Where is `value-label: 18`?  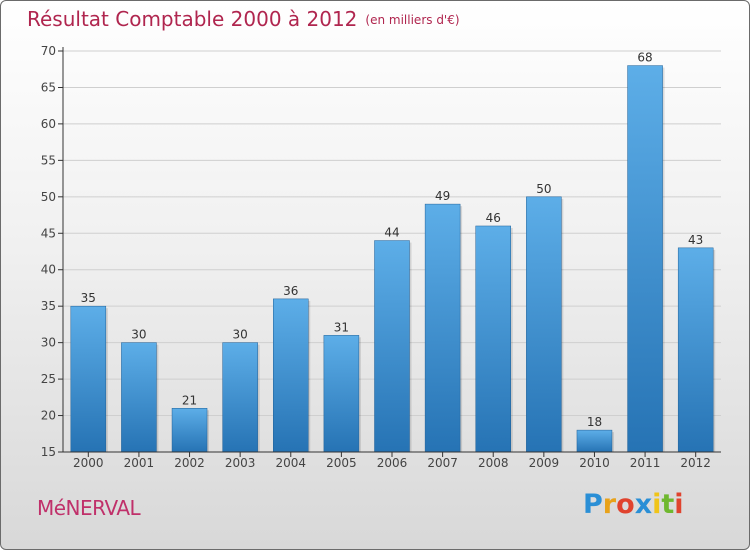 value-label: 18 is located at coordinates (594, 422).